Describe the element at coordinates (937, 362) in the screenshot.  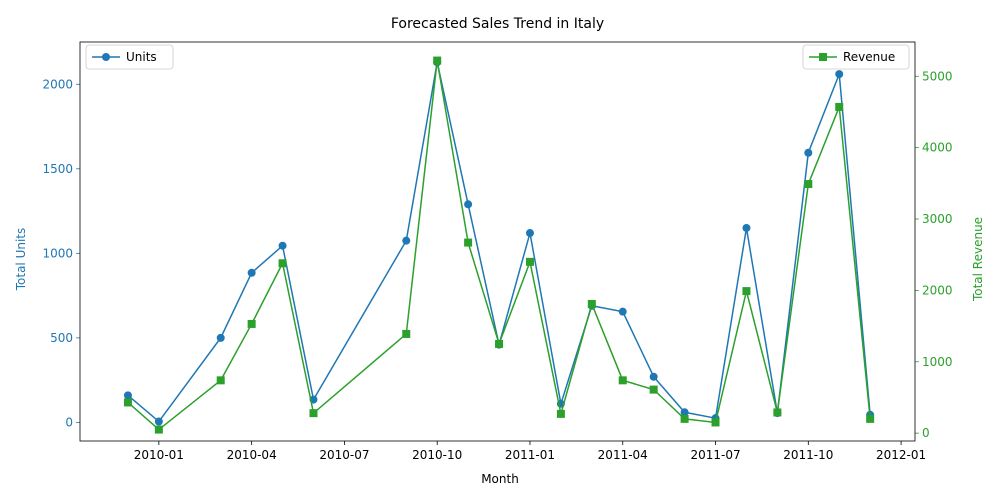
I see `y-right-tick-label-1: 1000` at that location.